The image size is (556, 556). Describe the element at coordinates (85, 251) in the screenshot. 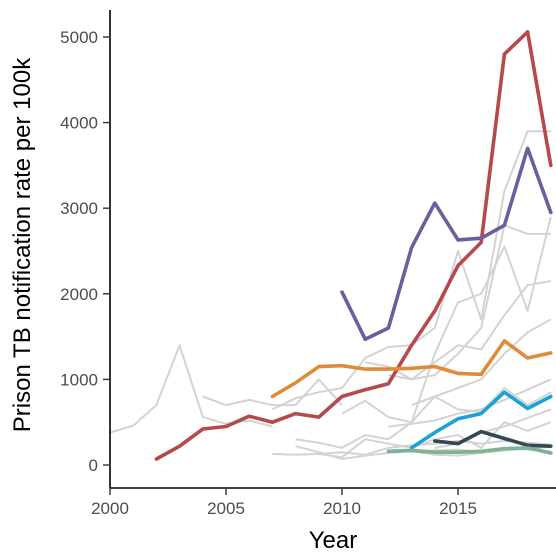

I see `y-axis-ticks: 0 1000 2000 3000 4000 5000` at that location.